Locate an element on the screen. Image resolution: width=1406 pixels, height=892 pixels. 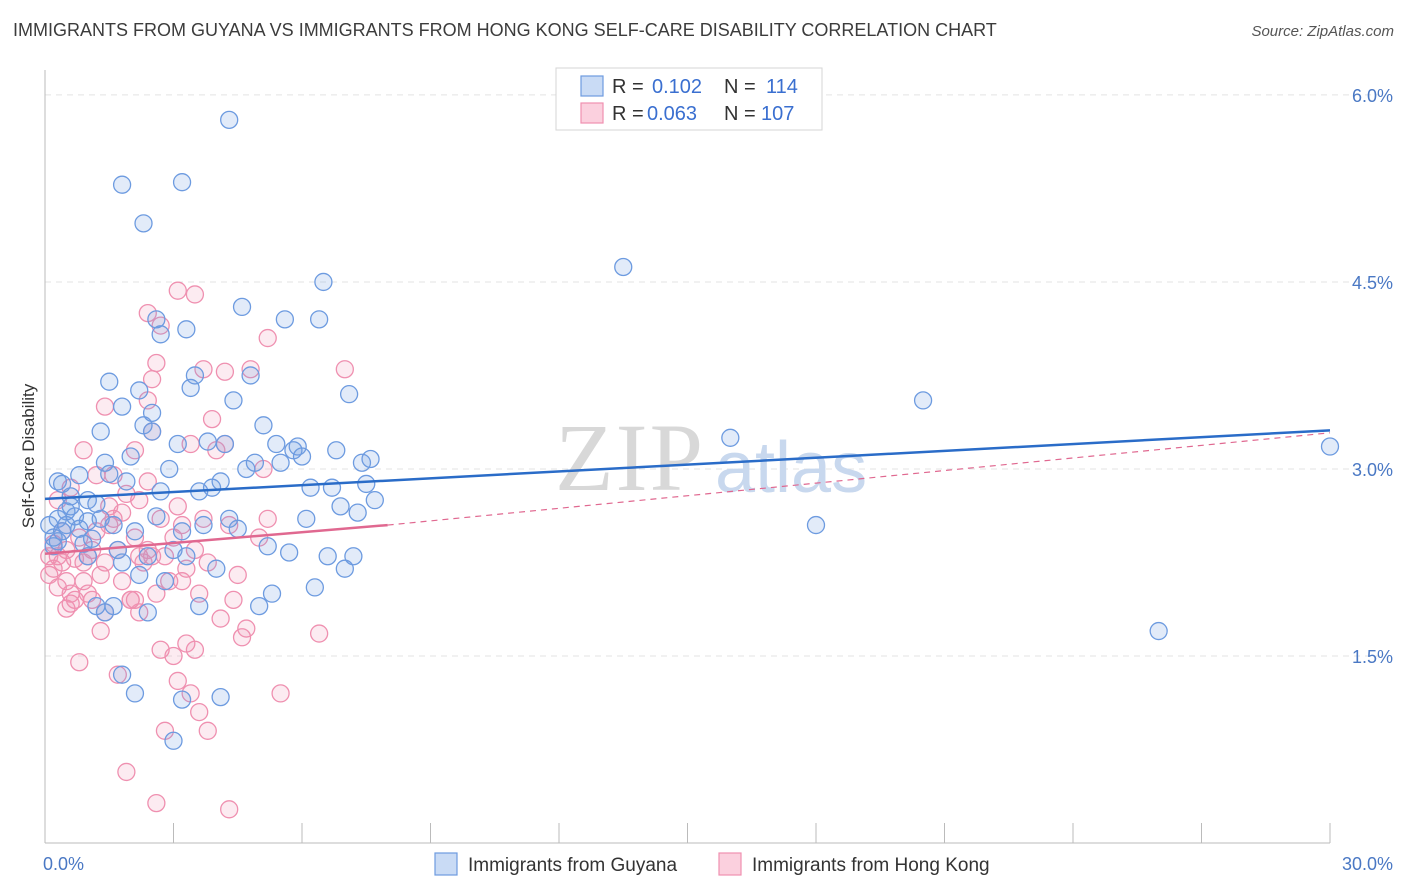
guyana-trend-line is located at coordinates (687, 465).